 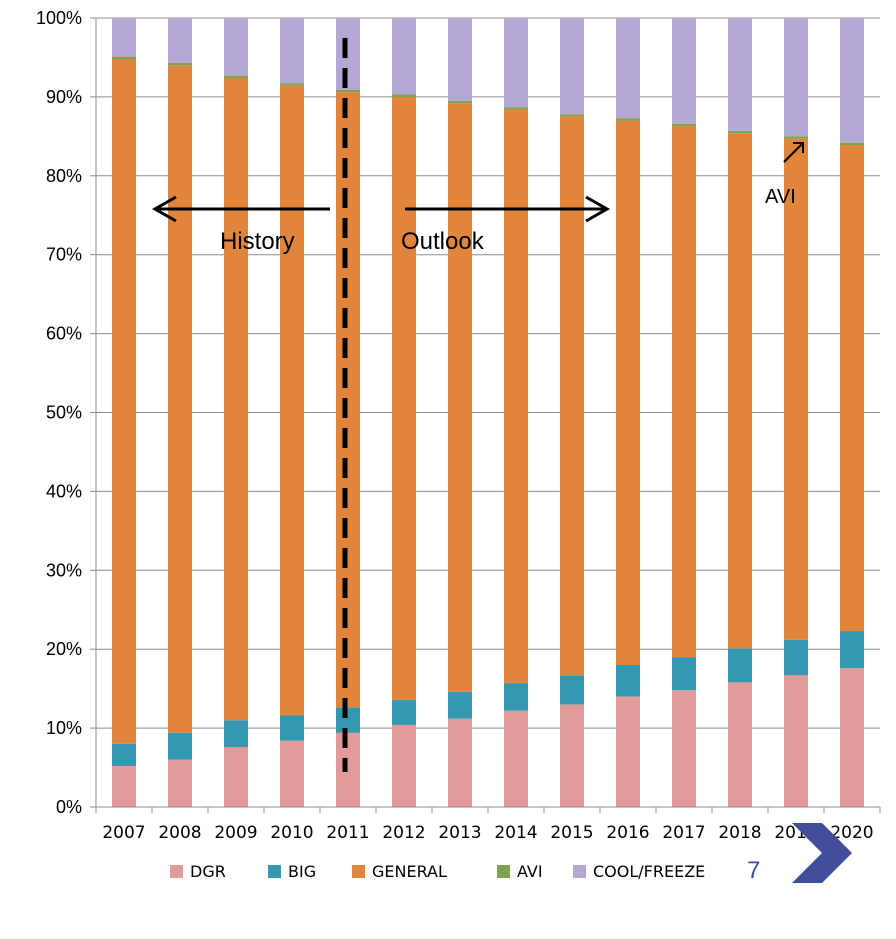 What do you see at coordinates (403, 833) in the screenshot?
I see `x-tick-label: 2012` at bounding box center [403, 833].